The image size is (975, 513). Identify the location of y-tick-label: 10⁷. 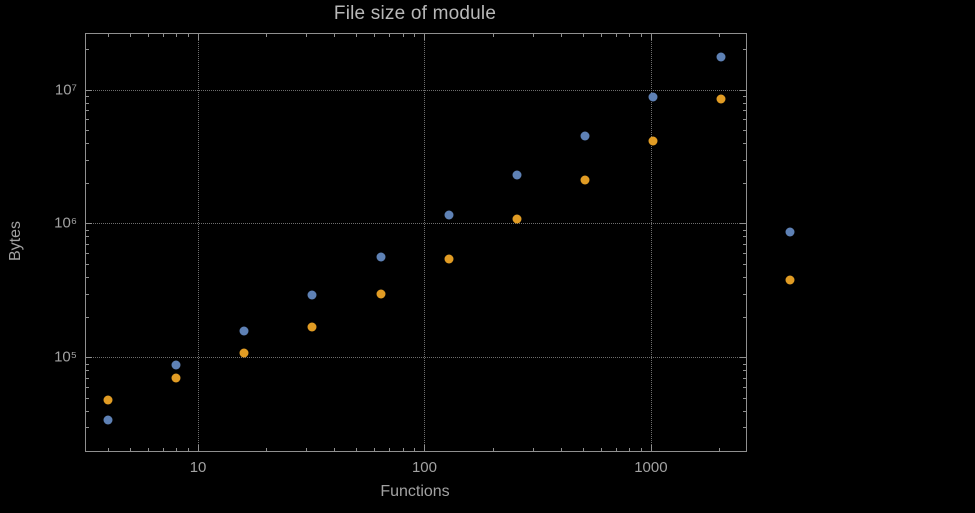
(65, 90).